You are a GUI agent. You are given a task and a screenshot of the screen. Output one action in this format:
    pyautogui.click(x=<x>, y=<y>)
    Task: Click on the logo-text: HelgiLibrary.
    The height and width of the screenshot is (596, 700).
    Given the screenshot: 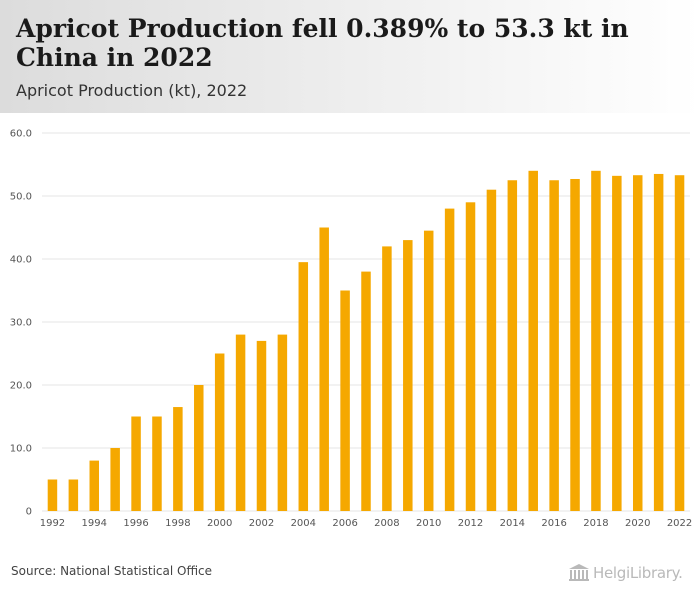 What is the action you would take?
    pyautogui.click(x=638, y=573)
    